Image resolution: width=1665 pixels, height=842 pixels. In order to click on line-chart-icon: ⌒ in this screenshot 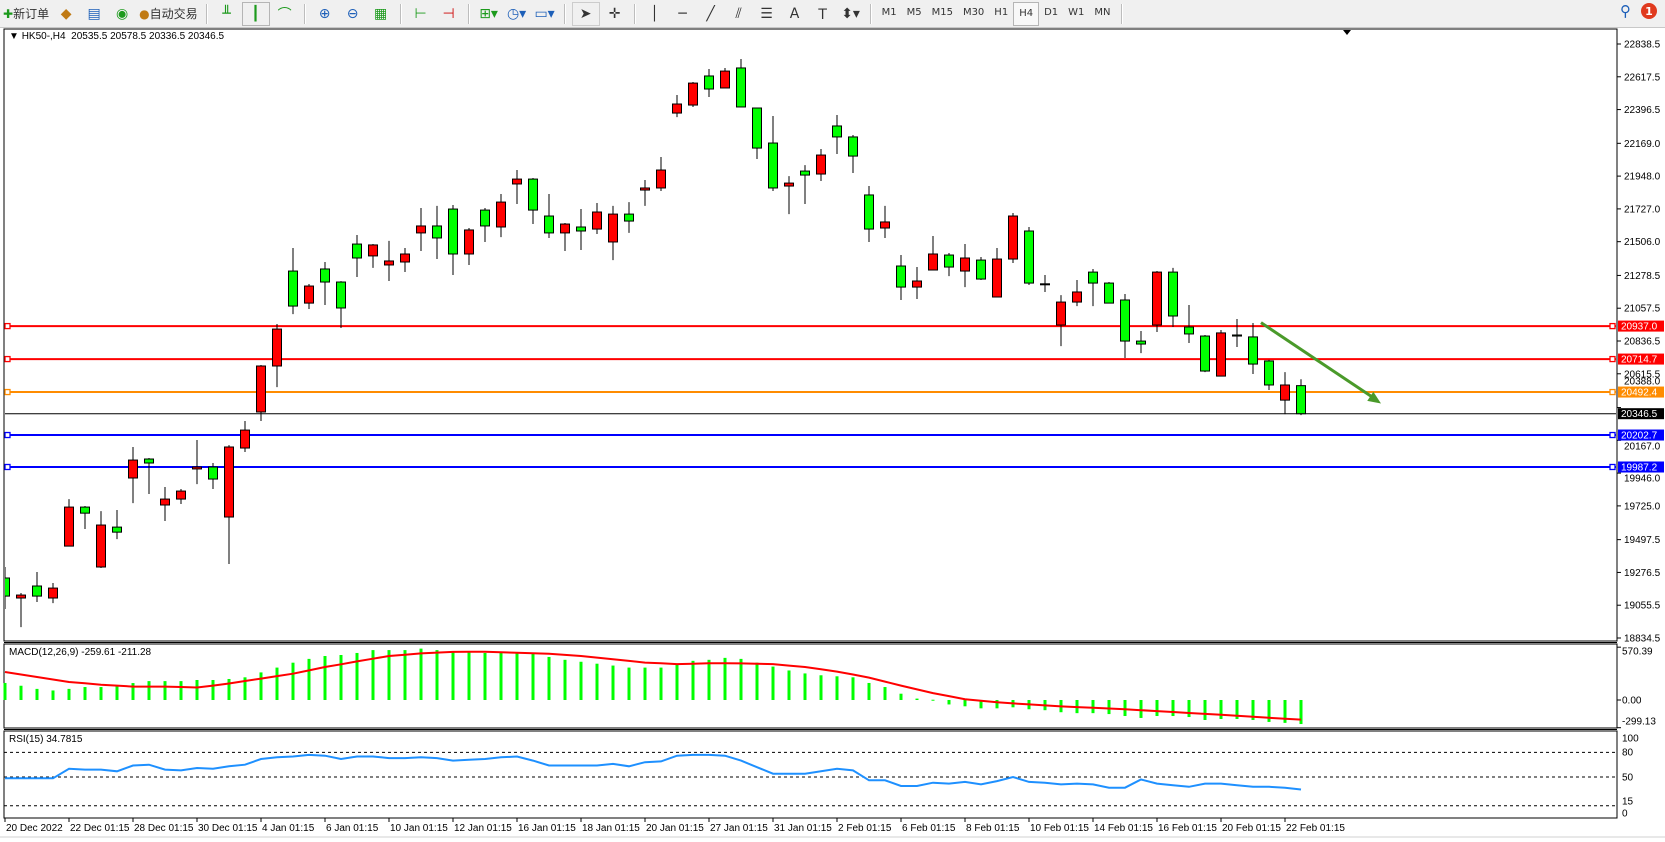, I will do `click(284, 14)`.